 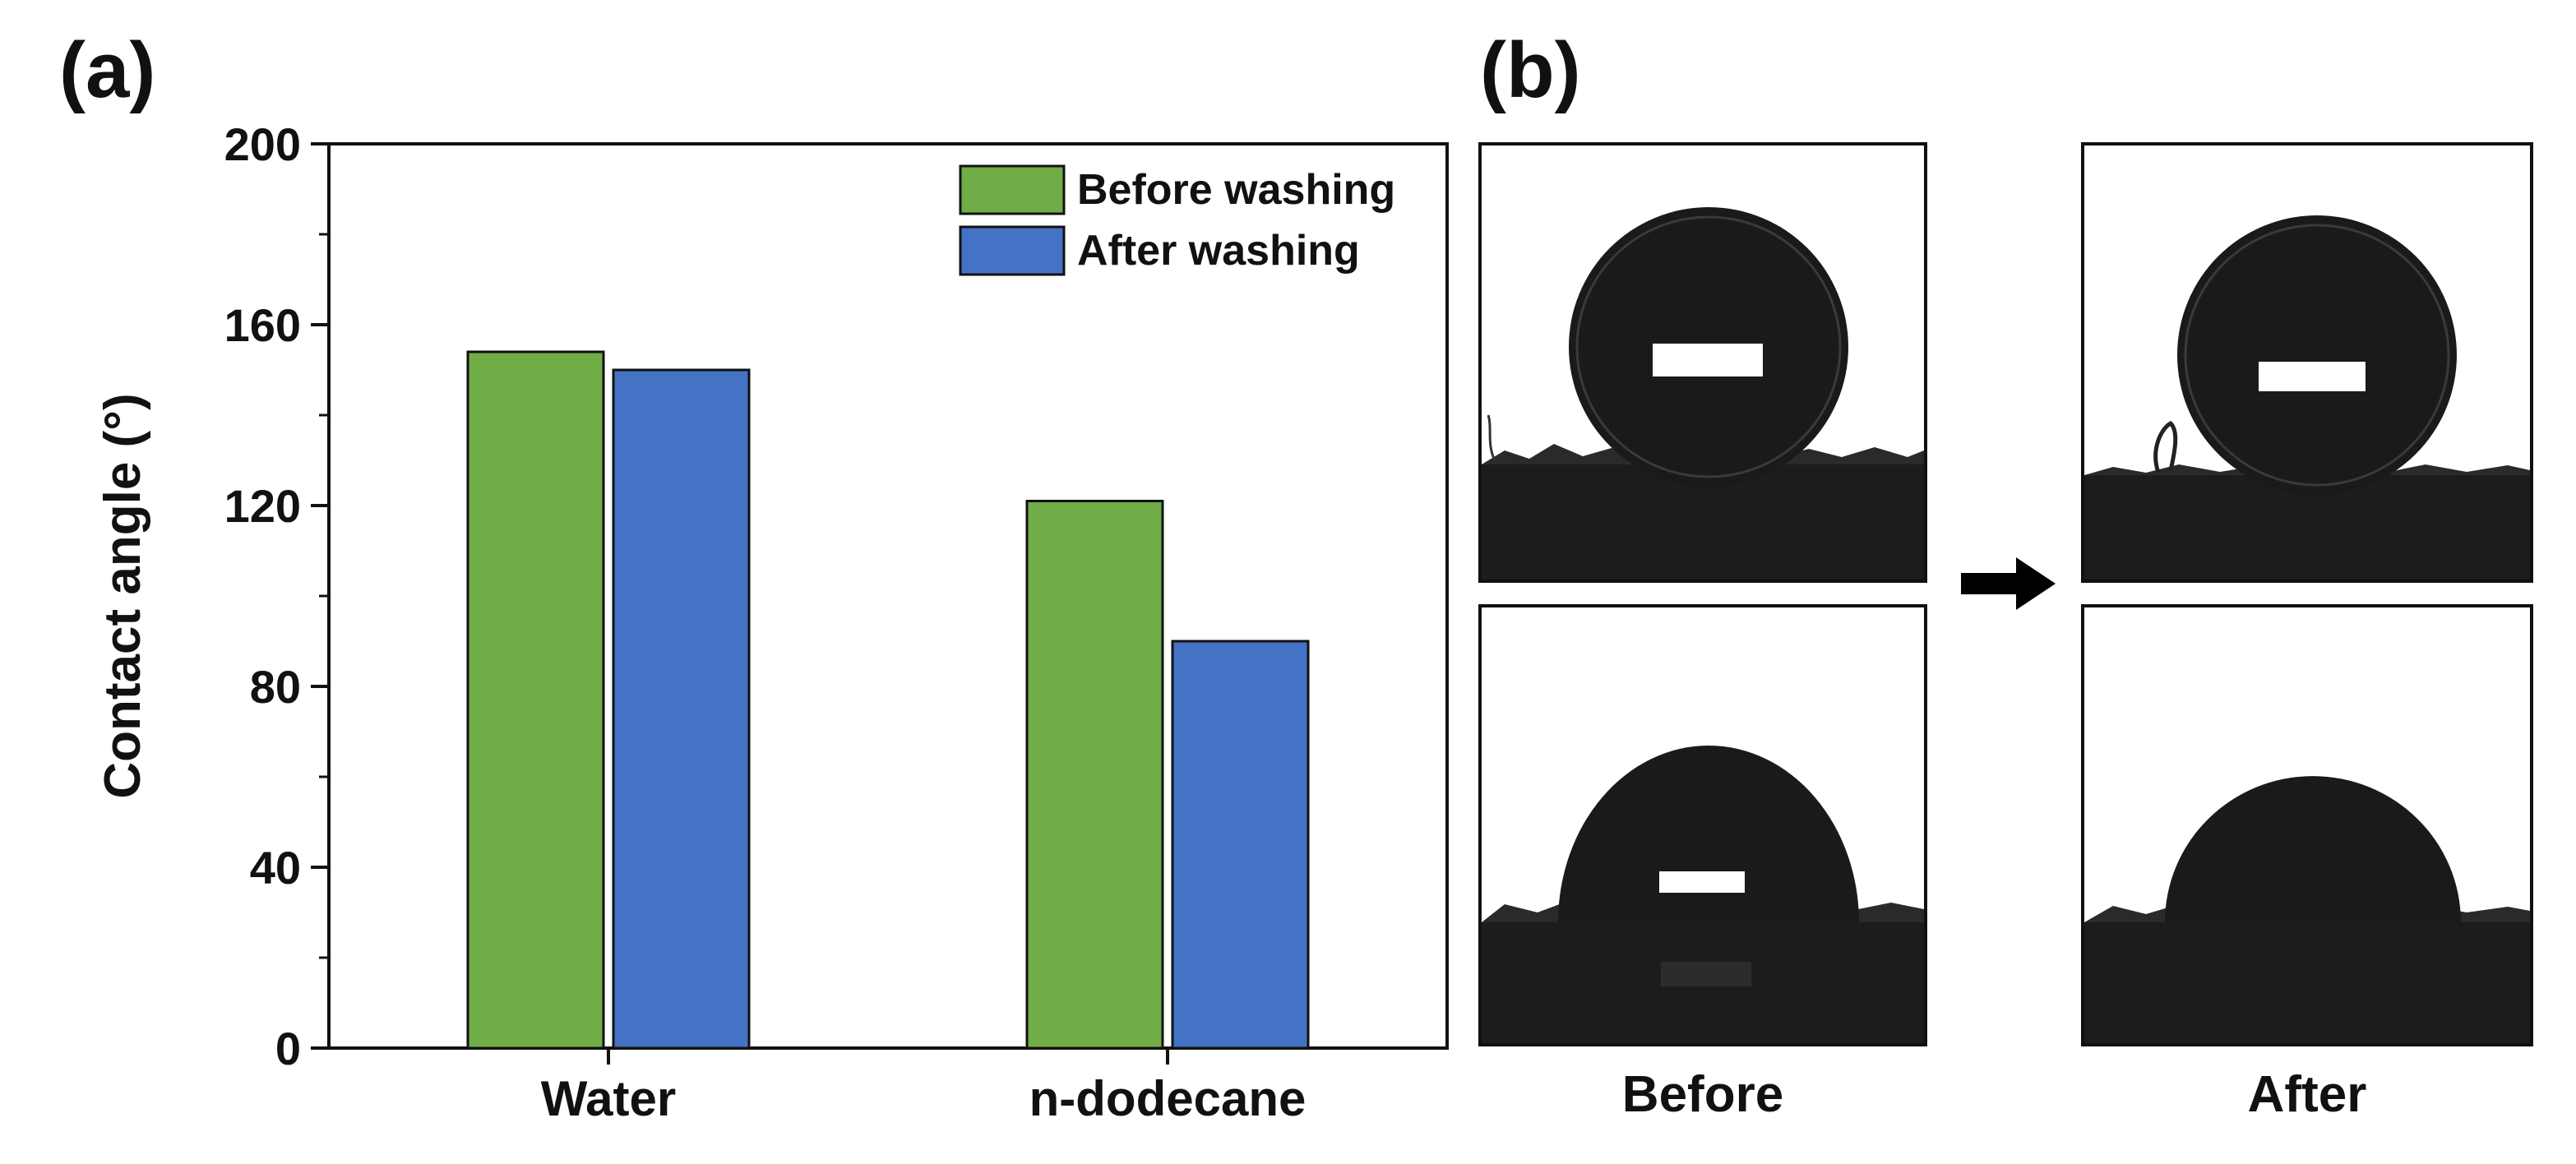 What do you see at coordinates (2008, 583) in the screenshot?
I see `right-arrow-icon` at bounding box center [2008, 583].